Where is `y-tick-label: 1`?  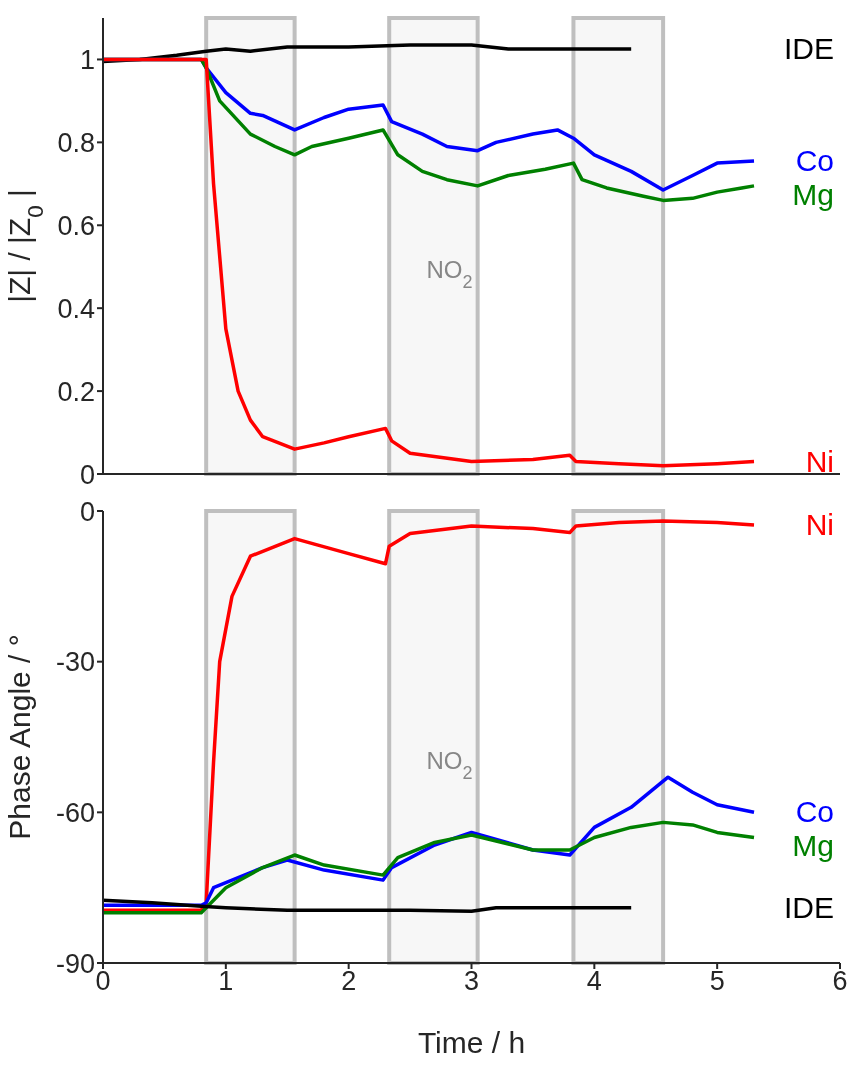
y-tick-label: 1 is located at coordinates (87, 60).